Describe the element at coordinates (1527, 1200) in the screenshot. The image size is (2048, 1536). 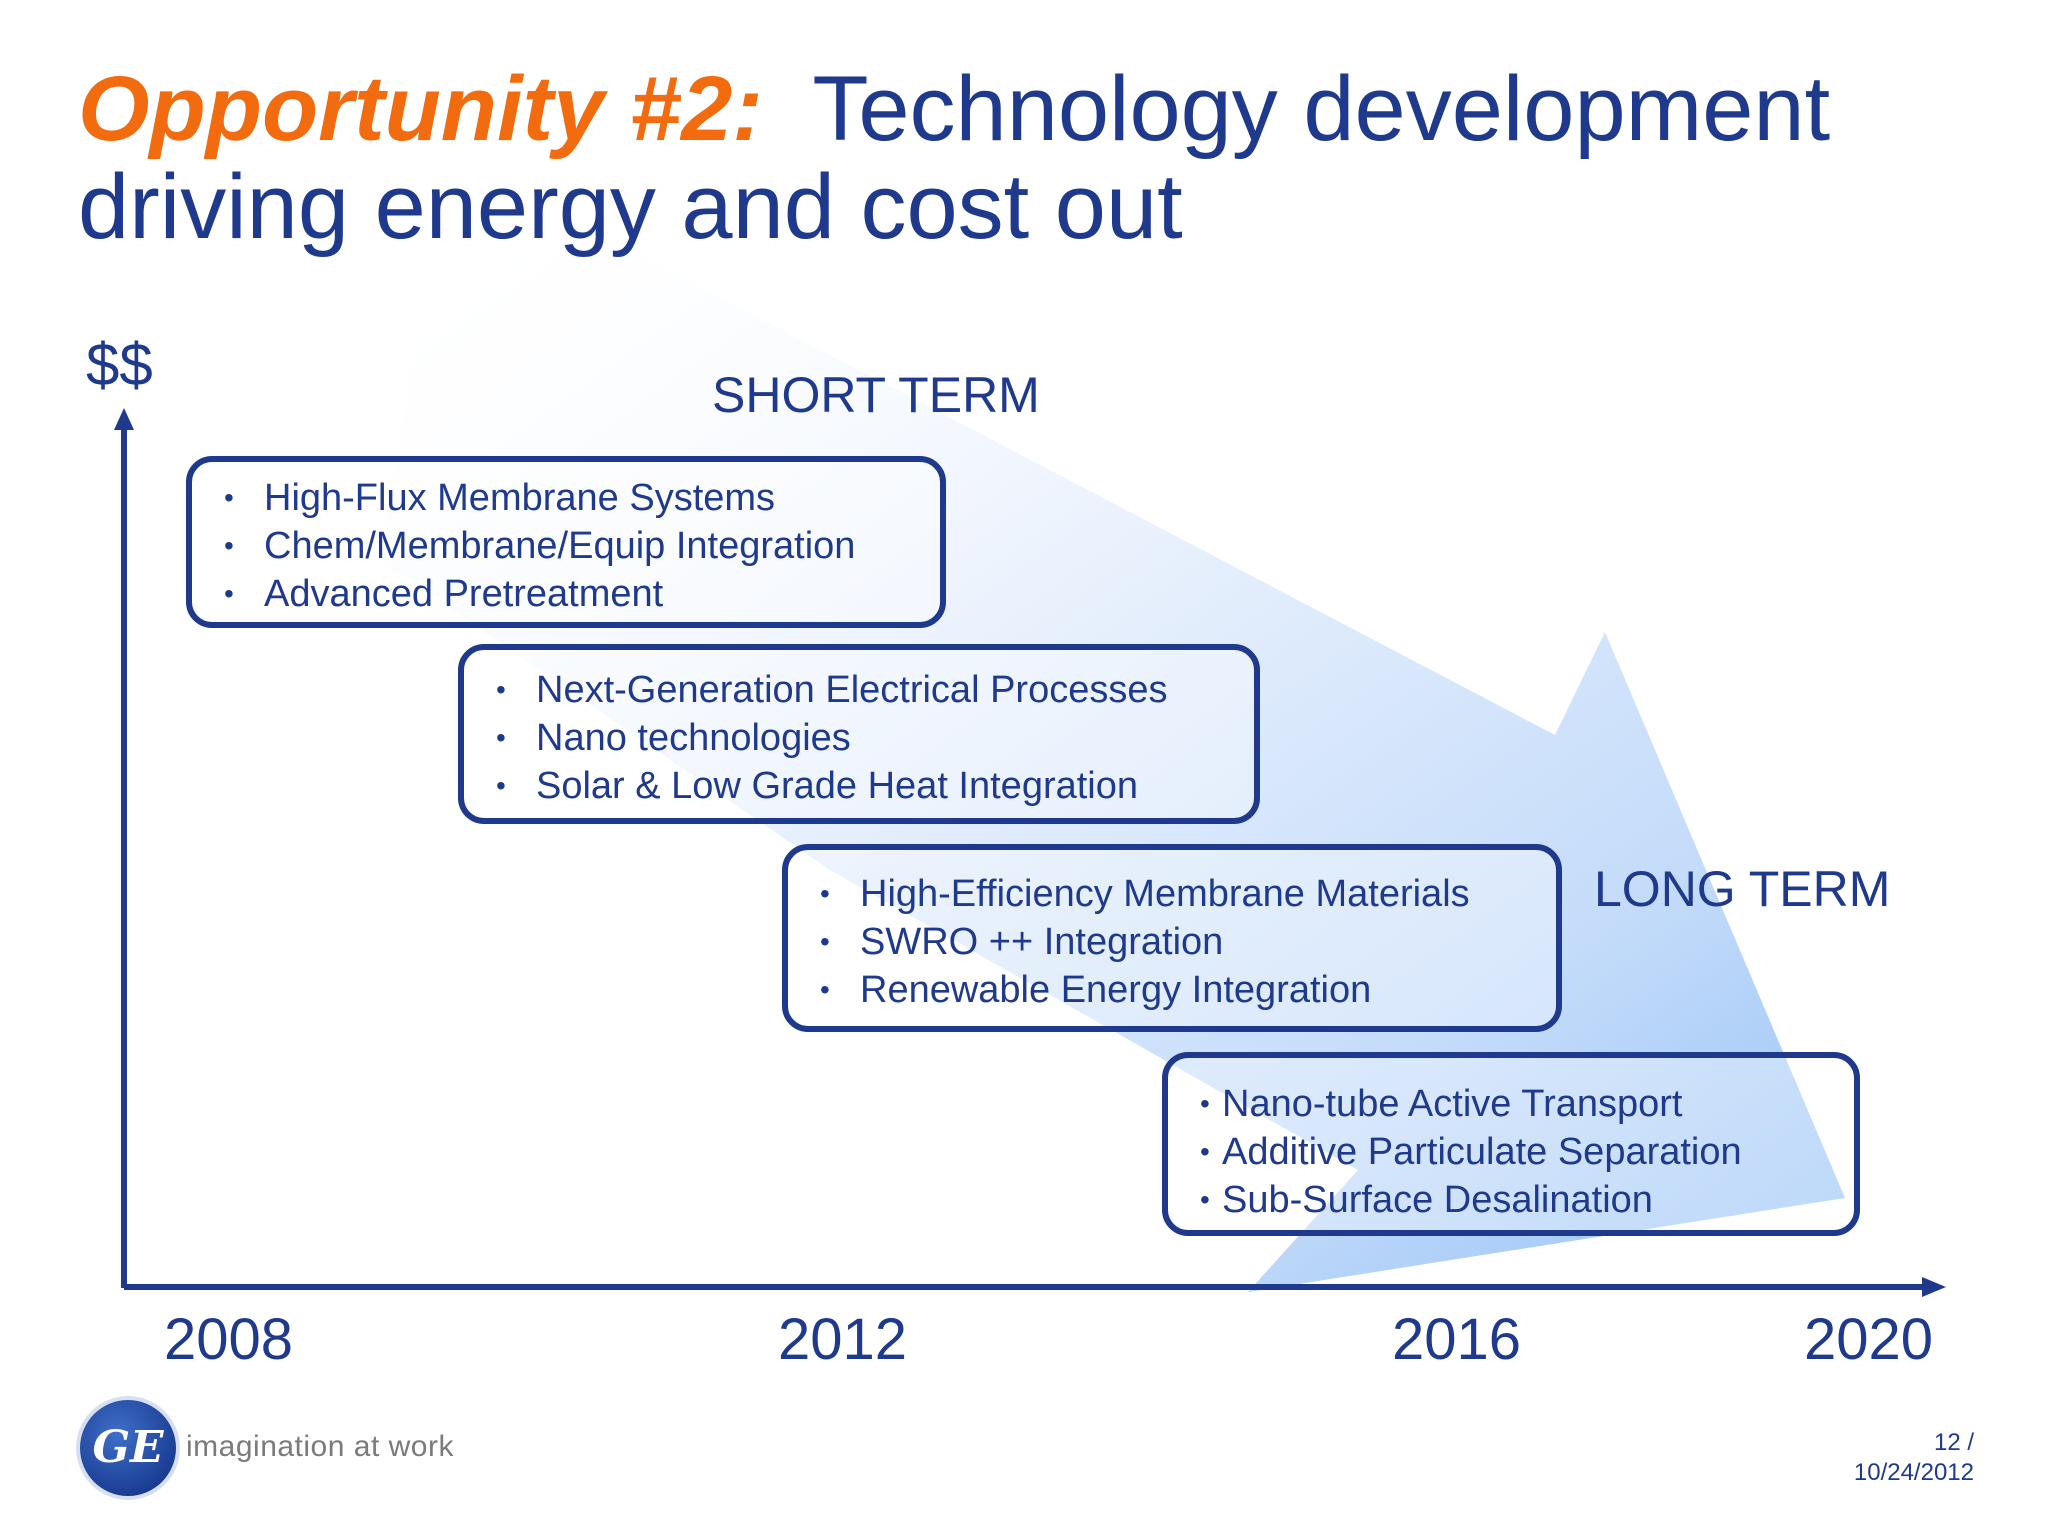
I see `list-item: • Sub-Surface Desalination` at that location.